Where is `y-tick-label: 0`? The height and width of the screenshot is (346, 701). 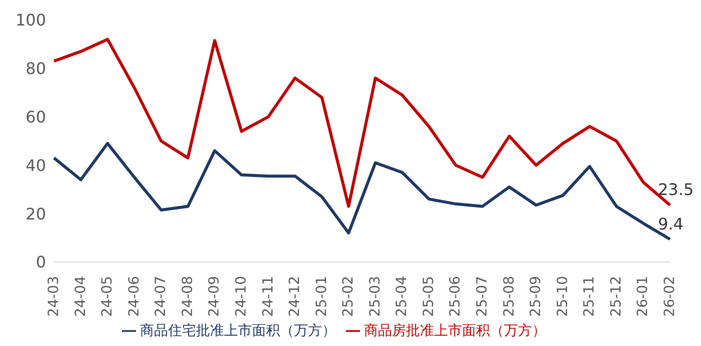 y-tick-label: 0 is located at coordinates (41, 262).